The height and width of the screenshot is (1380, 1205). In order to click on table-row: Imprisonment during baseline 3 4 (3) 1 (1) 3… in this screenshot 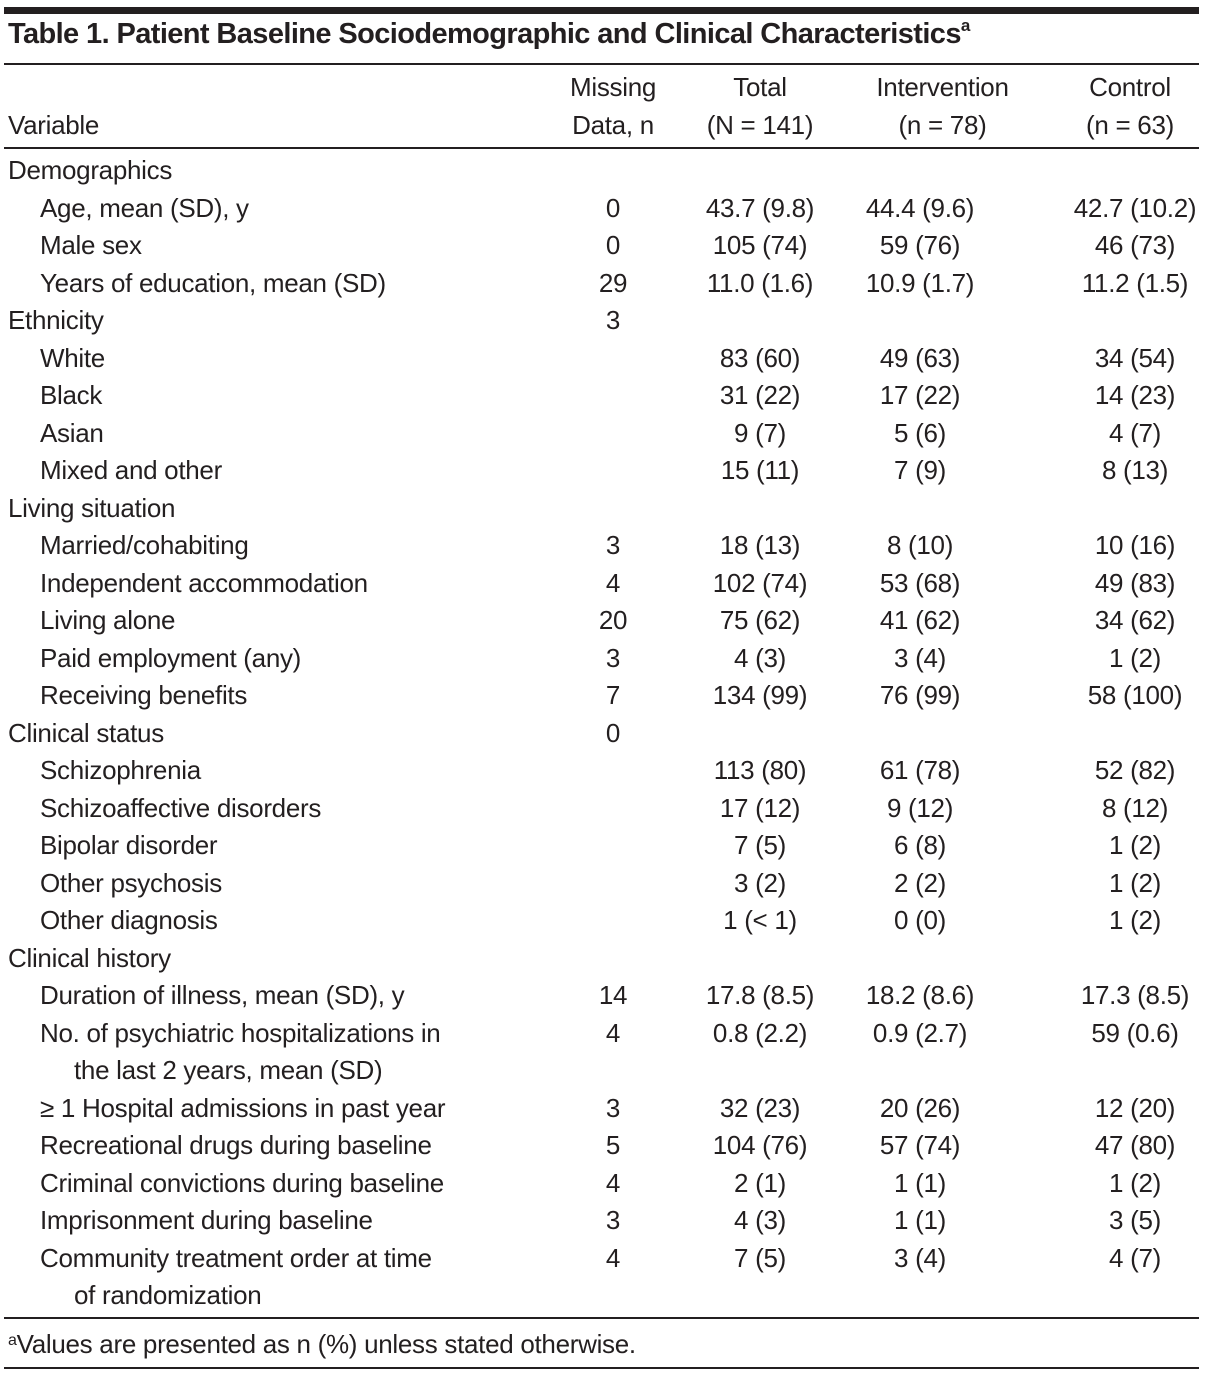, I will do `click(602, 1221)`.